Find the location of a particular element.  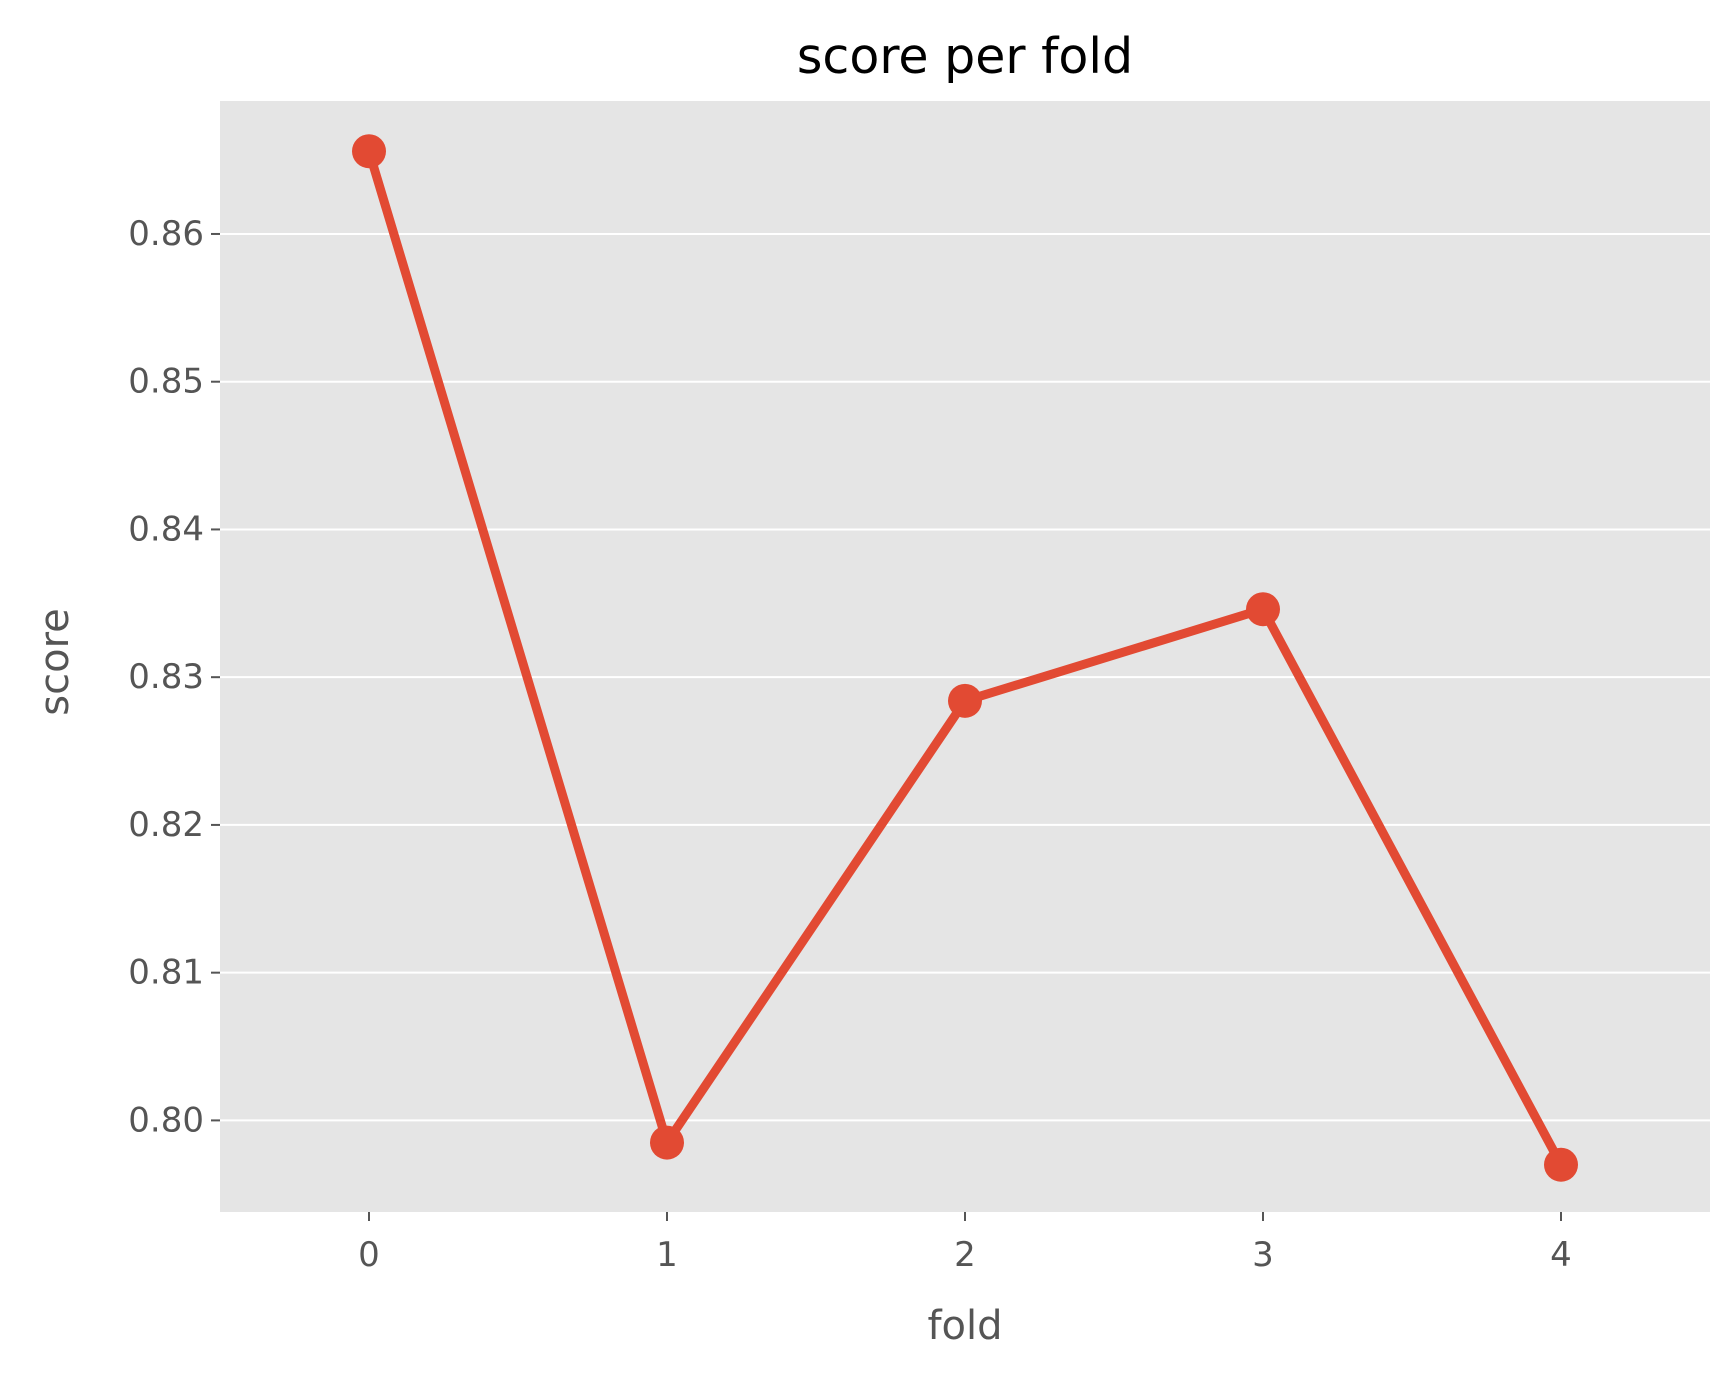

y-tick-label: 0.86 is located at coordinates (166, 234).